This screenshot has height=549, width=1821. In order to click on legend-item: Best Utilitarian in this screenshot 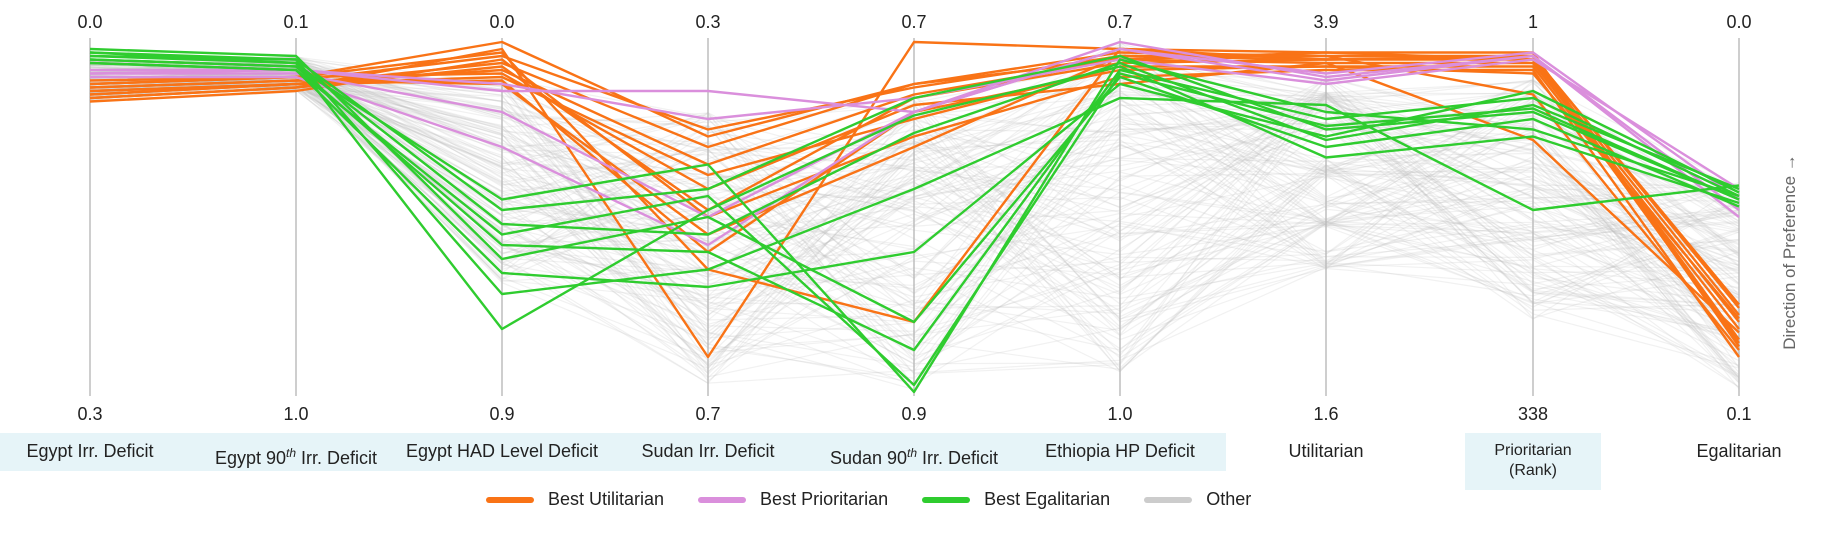, I will do `click(575, 499)`.